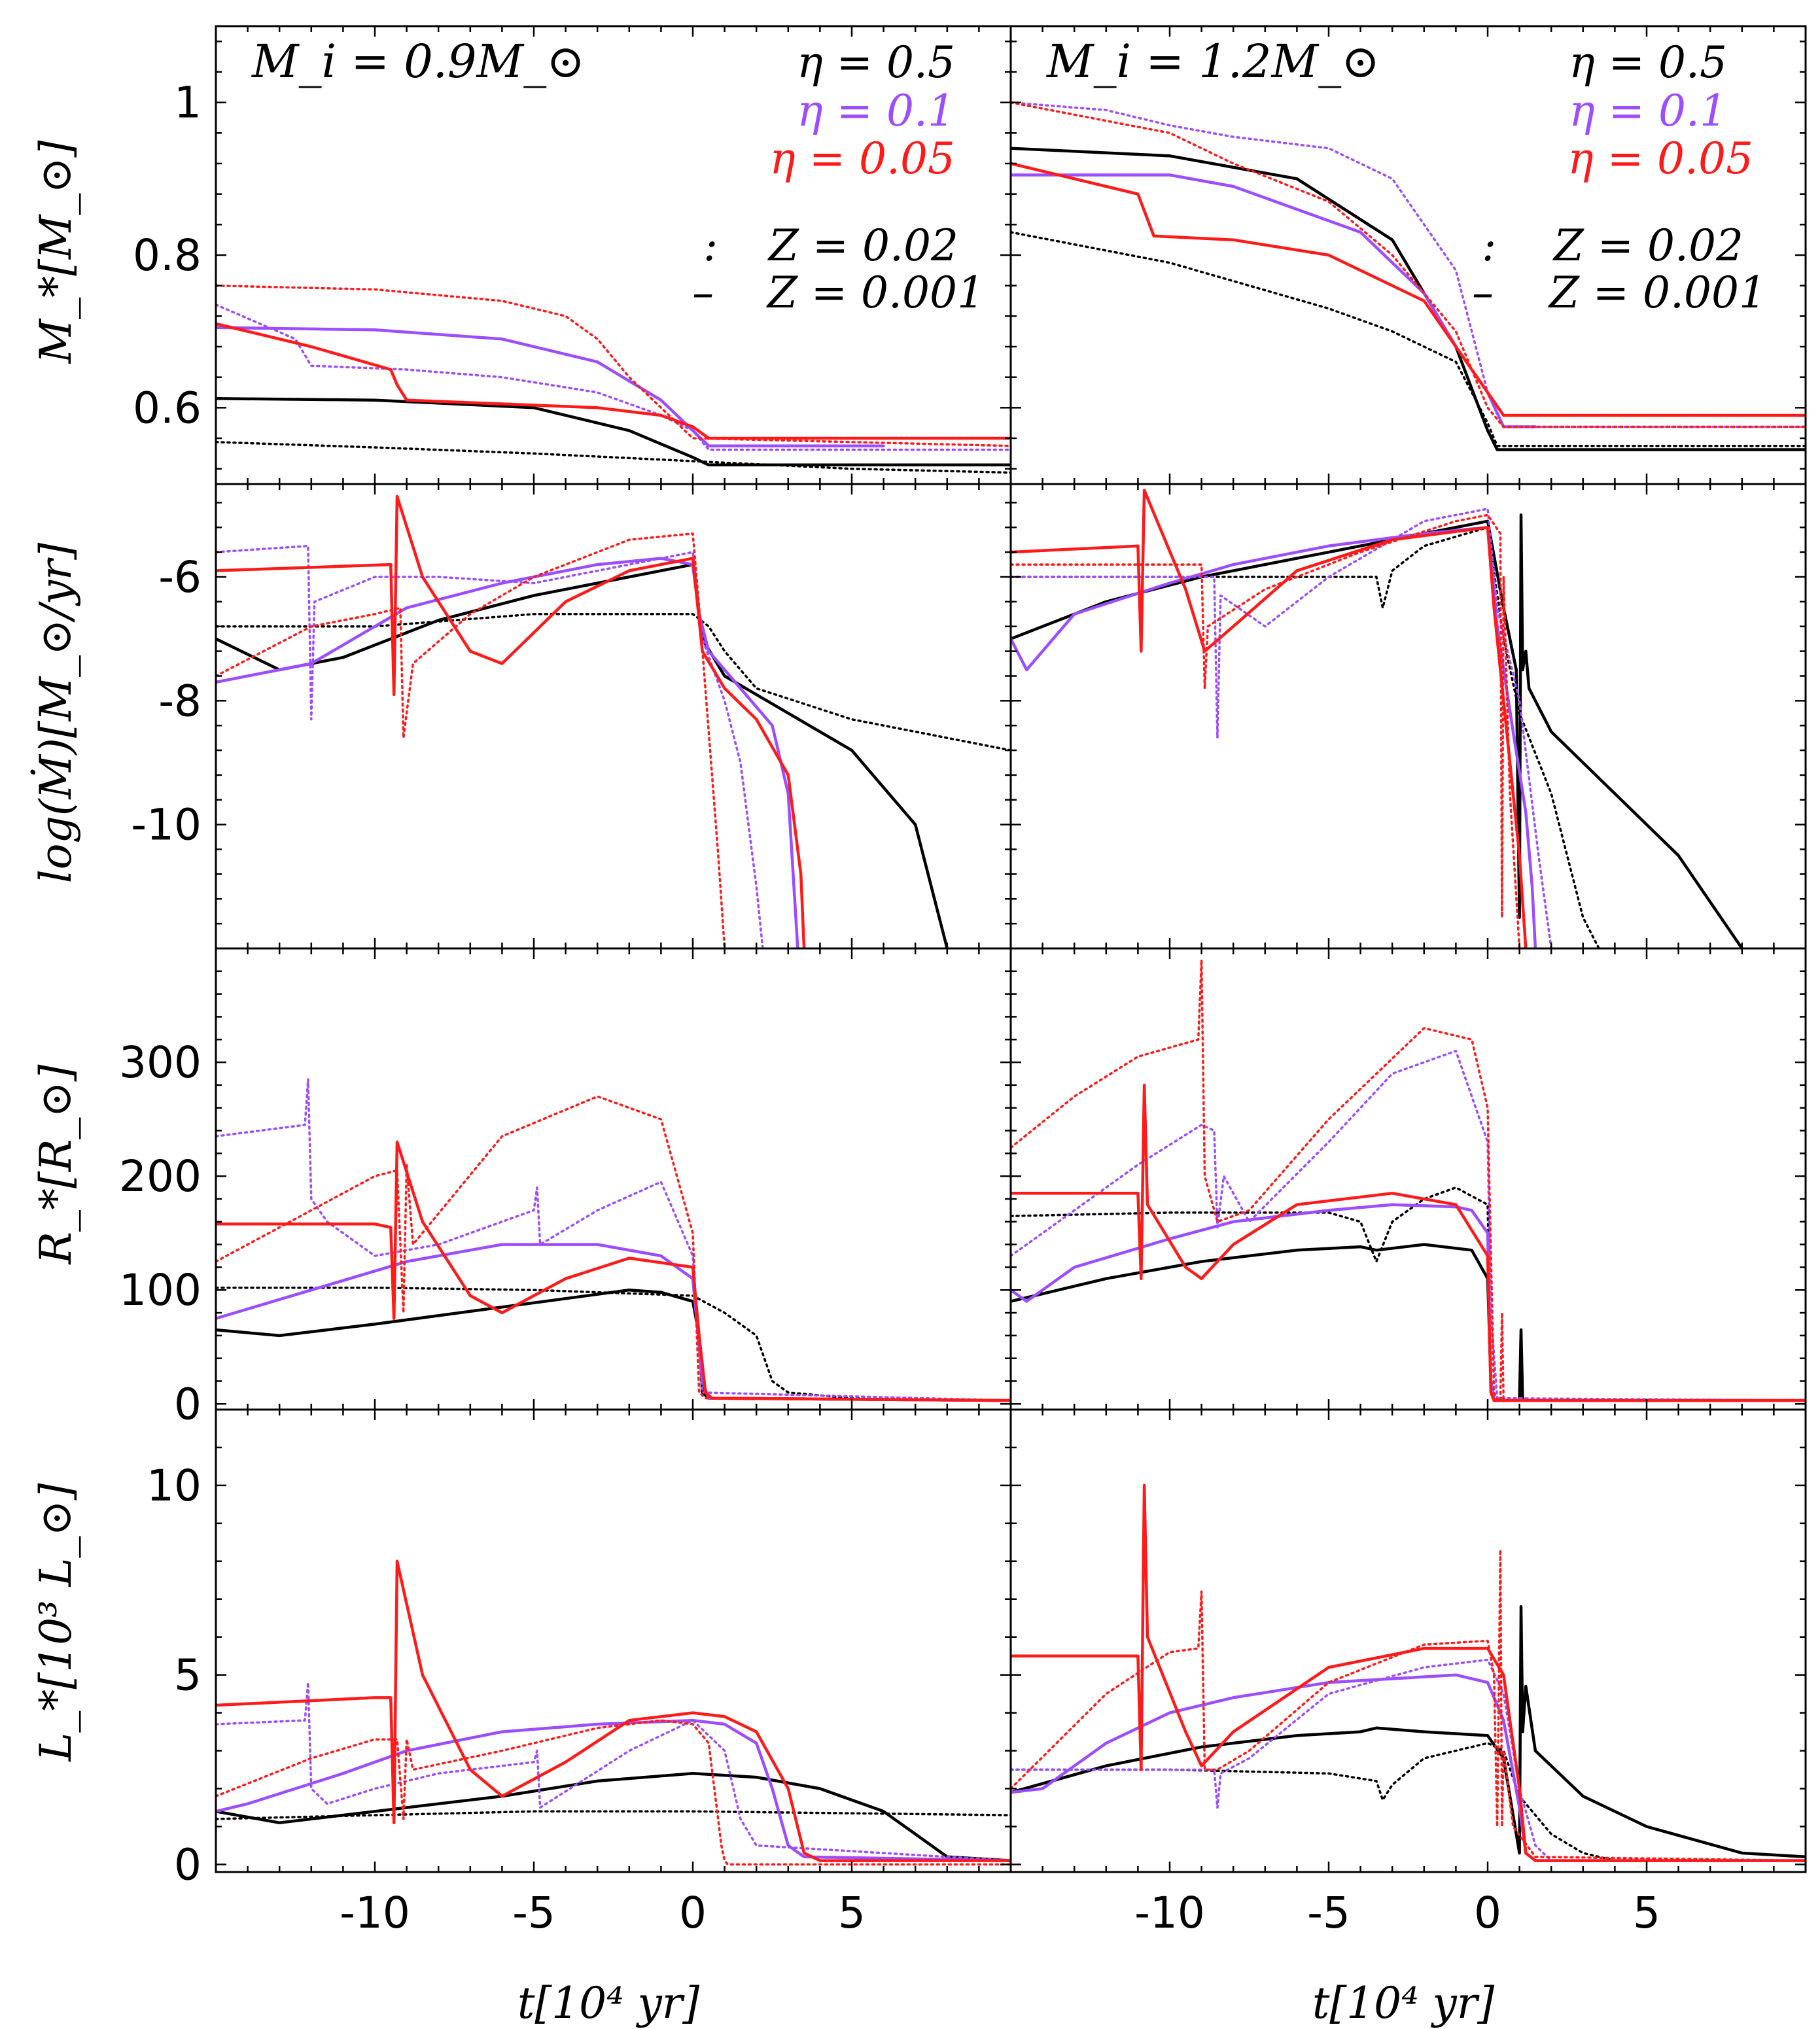 This screenshot has height=2029, width=1820. What do you see at coordinates (1403, 2003) in the screenshot?
I see `x-axis-title-right: t[10⁴ yr]` at bounding box center [1403, 2003].